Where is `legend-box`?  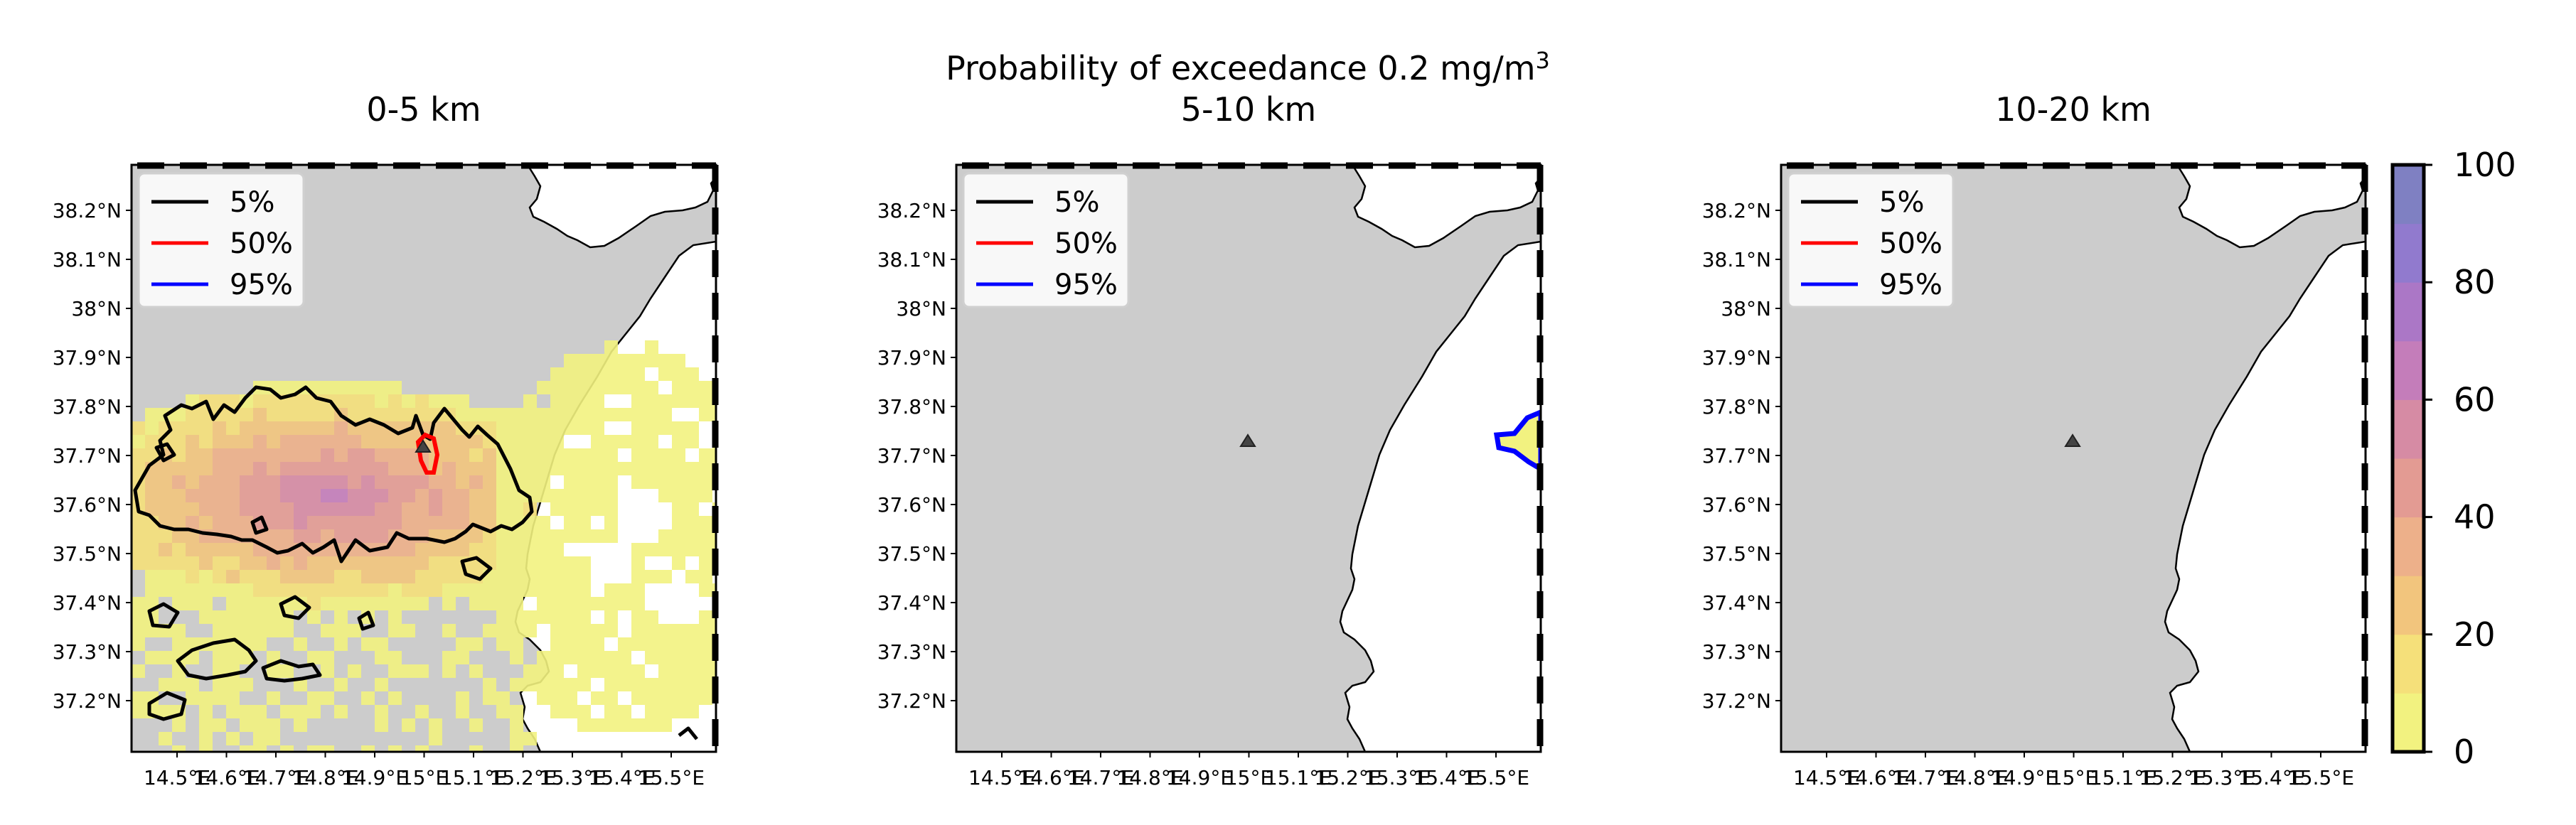
legend-box is located at coordinates (221, 240).